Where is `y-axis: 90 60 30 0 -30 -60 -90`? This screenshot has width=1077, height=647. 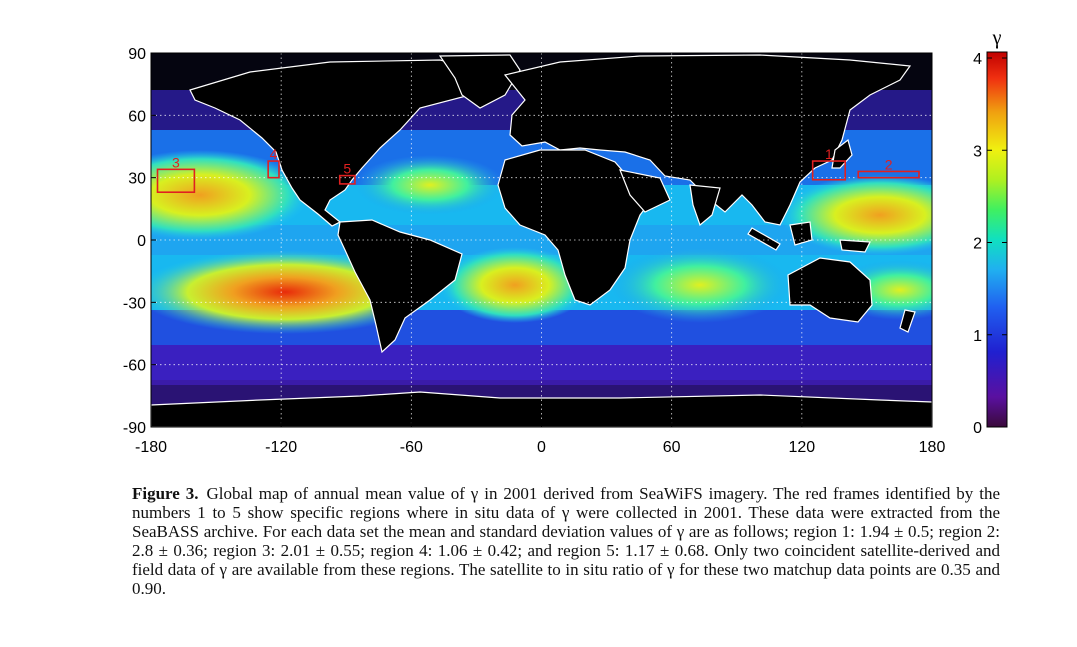 y-axis: 90 60 30 0 -30 -60 -90 is located at coordinates (139, 241).